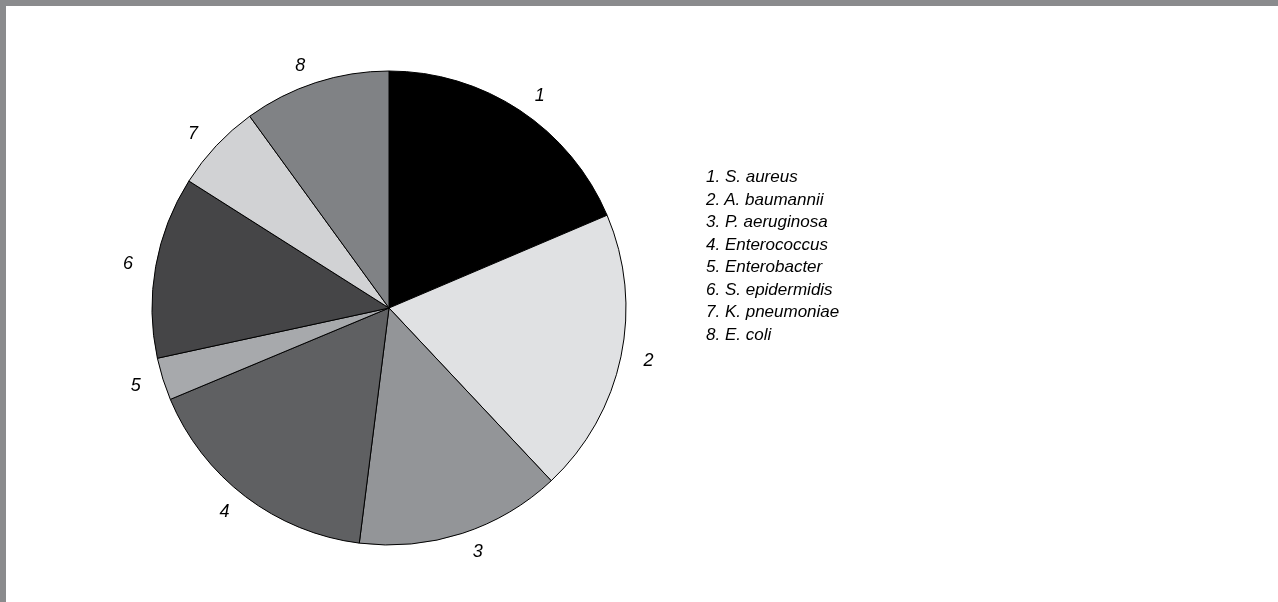 Image resolution: width=1278 pixels, height=602 pixels. What do you see at coordinates (136, 384) in the screenshot?
I see `slice-label: 5` at bounding box center [136, 384].